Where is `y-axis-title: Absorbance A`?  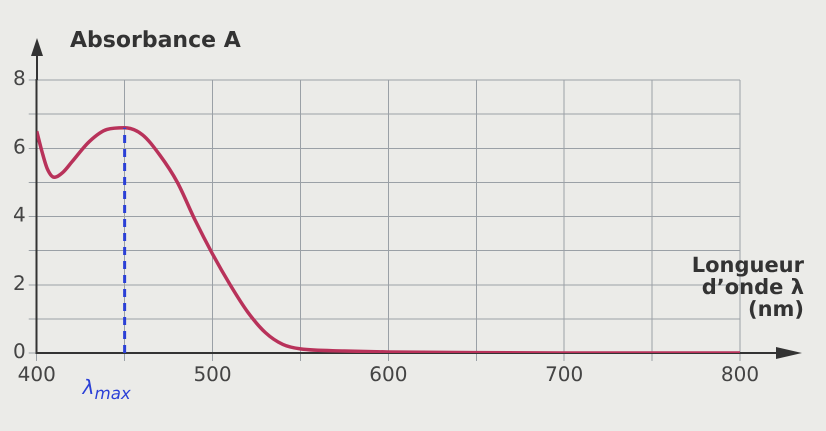
y-axis-title: Absorbance A is located at coordinates (155, 40).